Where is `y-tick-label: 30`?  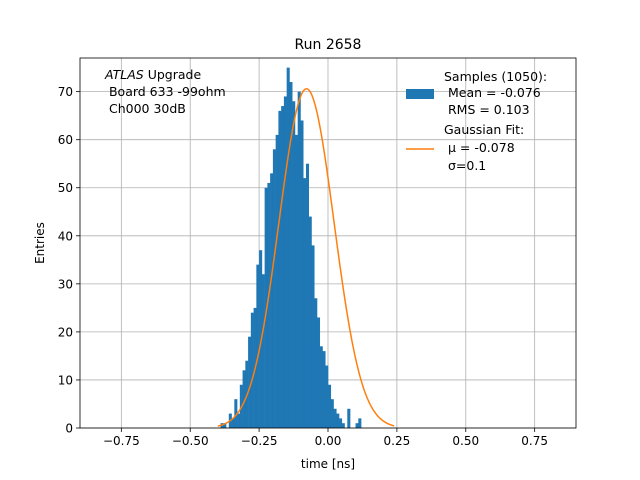 y-tick-label: 30 is located at coordinates (65, 284).